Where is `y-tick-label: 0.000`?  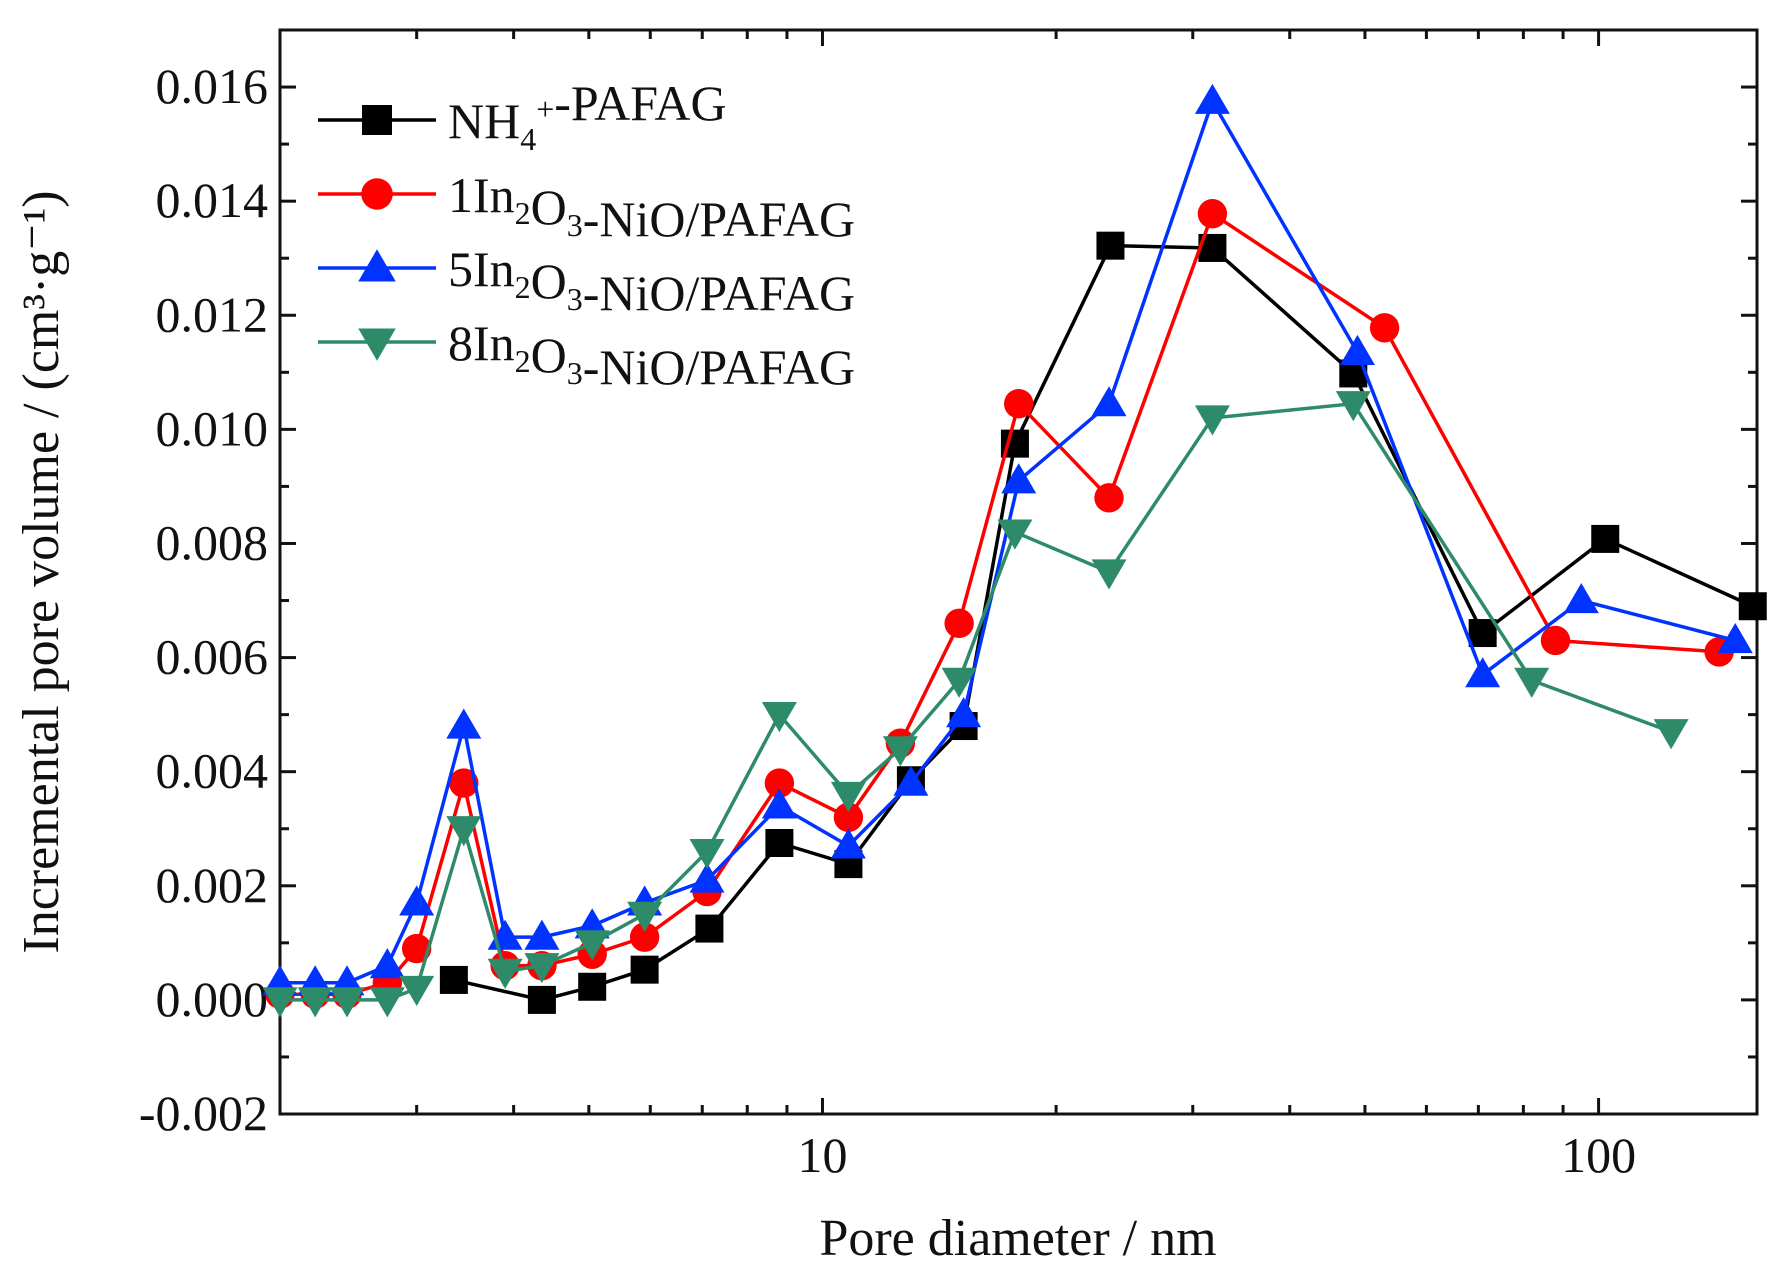
y-tick-label: 0.000 is located at coordinates (212, 999).